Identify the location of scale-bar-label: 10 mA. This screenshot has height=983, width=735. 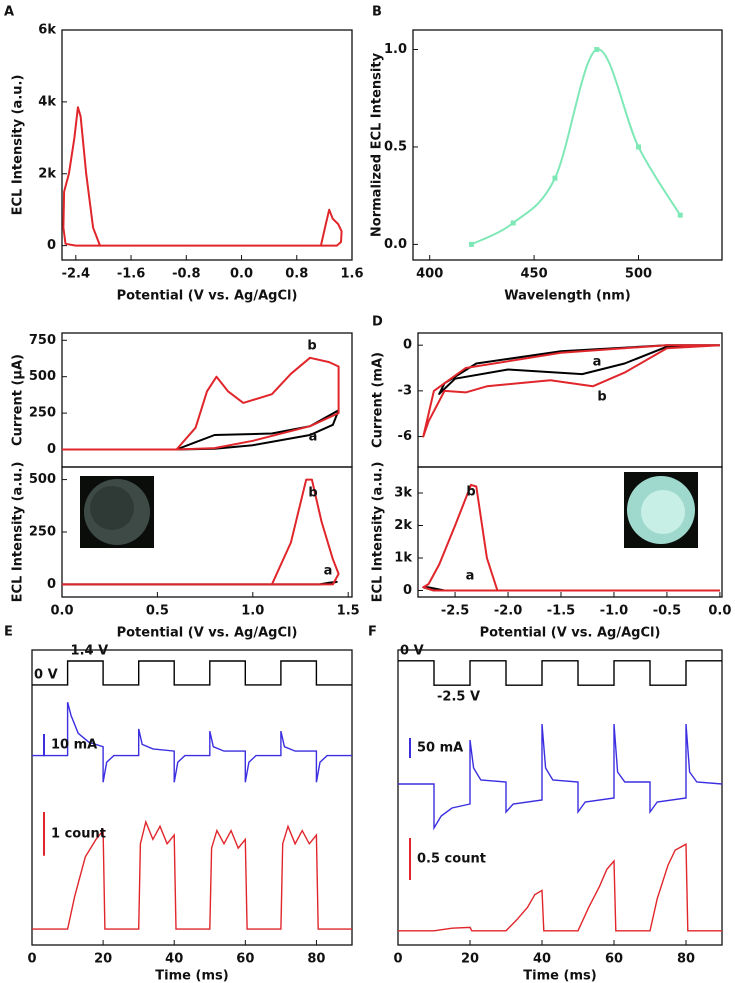
(74, 745).